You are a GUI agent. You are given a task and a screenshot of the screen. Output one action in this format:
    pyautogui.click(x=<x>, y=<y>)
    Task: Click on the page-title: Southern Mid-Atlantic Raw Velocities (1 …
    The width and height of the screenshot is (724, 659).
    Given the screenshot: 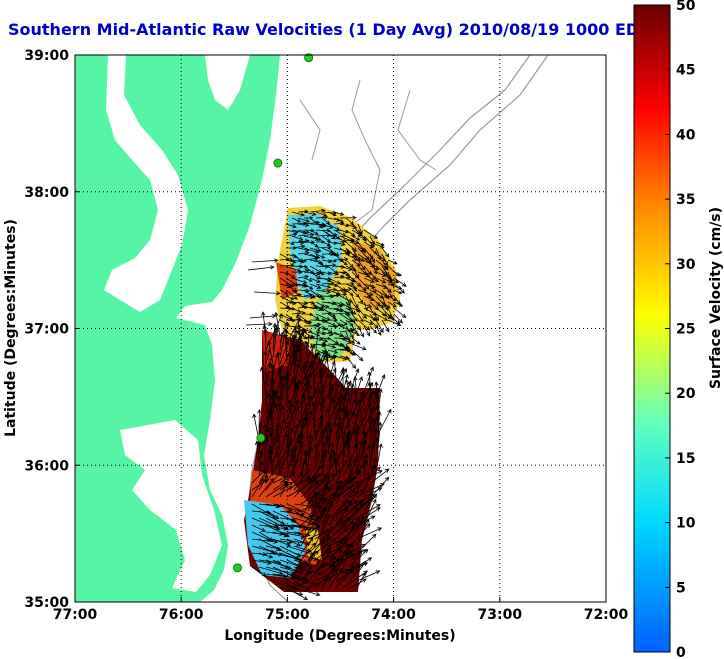 What is the action you would take?
    pyautogui.click(x=329, y=29)
    